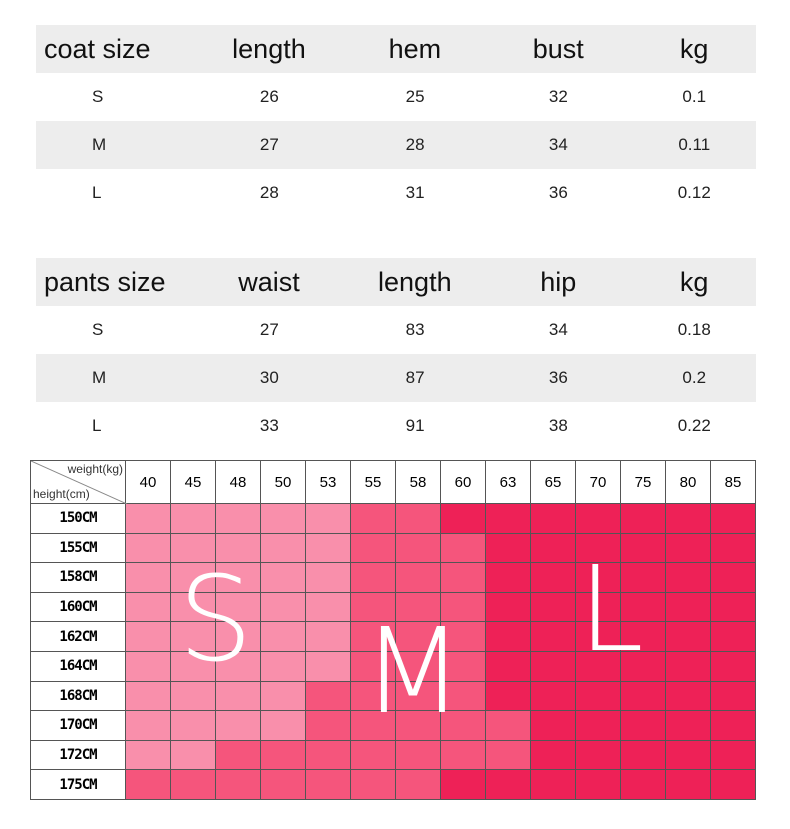  What do you see at coordinates (95, 469) in the screenshot?
I see `weight-axis-label: weight(kg)` at bounding box center [95, 469].